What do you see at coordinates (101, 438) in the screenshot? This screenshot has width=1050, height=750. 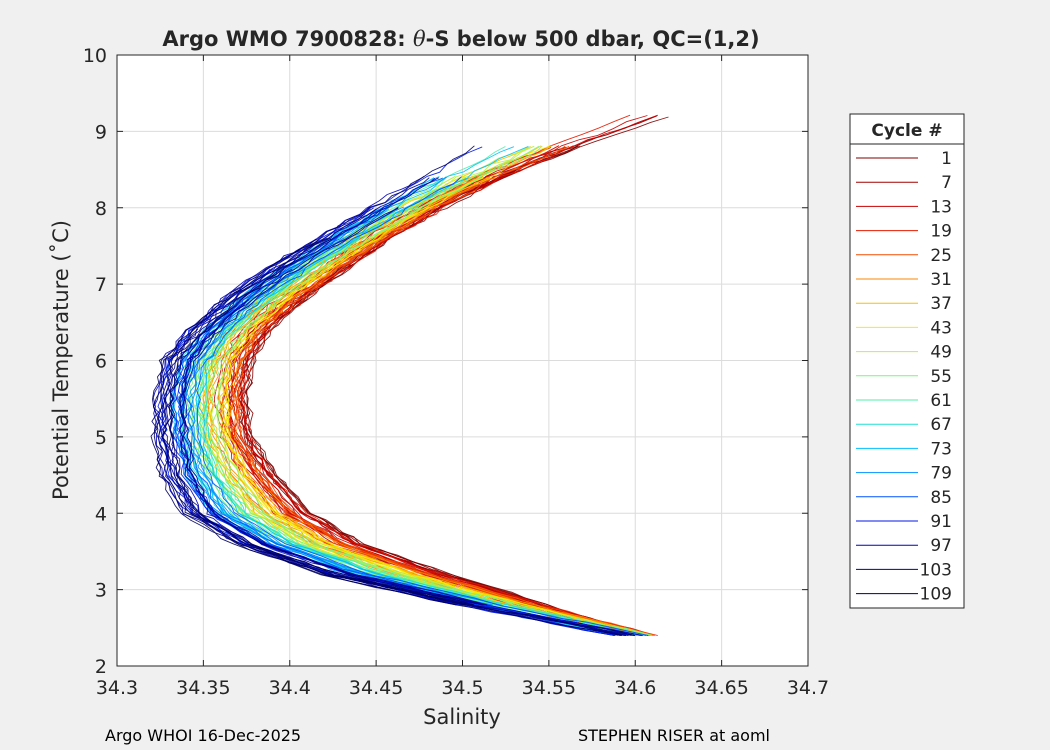 I see `y-tick-label: 5` at bounding box center [101, 438].